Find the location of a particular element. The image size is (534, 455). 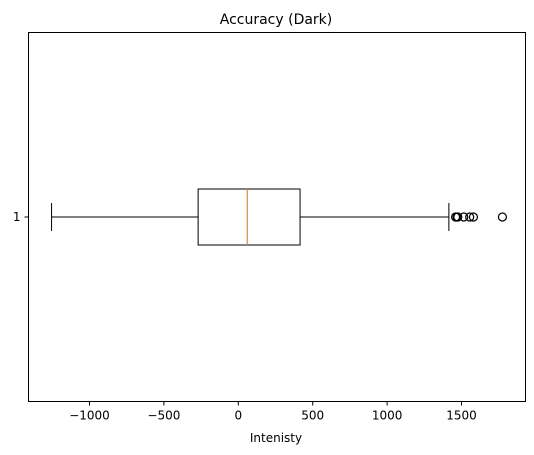

iqr-box is located at coordinates (249, 217).